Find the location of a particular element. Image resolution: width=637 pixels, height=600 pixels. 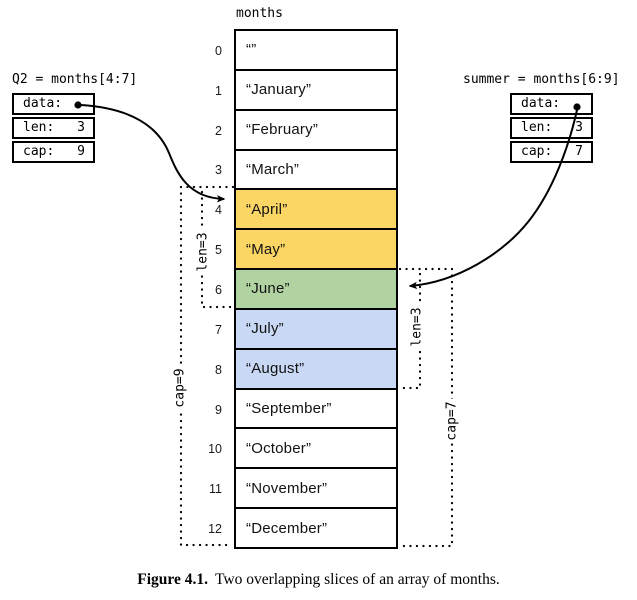

q2-cap-row: cap: 9 is located at coordinates (53, 152).